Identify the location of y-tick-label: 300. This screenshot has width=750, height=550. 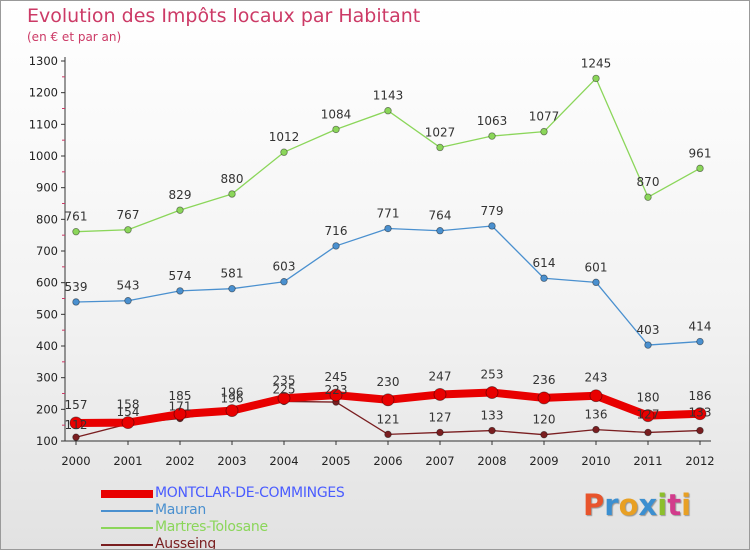
(47, 378).